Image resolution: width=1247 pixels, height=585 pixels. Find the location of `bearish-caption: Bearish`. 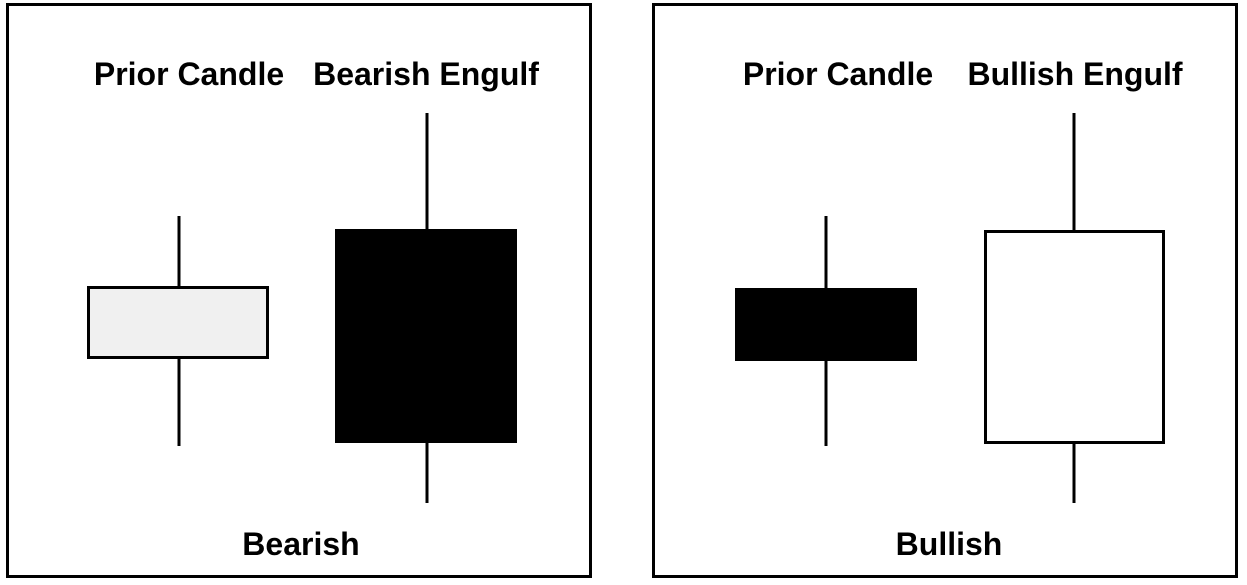

bearish-caption: Bearish is located at coordinates (301, 544).